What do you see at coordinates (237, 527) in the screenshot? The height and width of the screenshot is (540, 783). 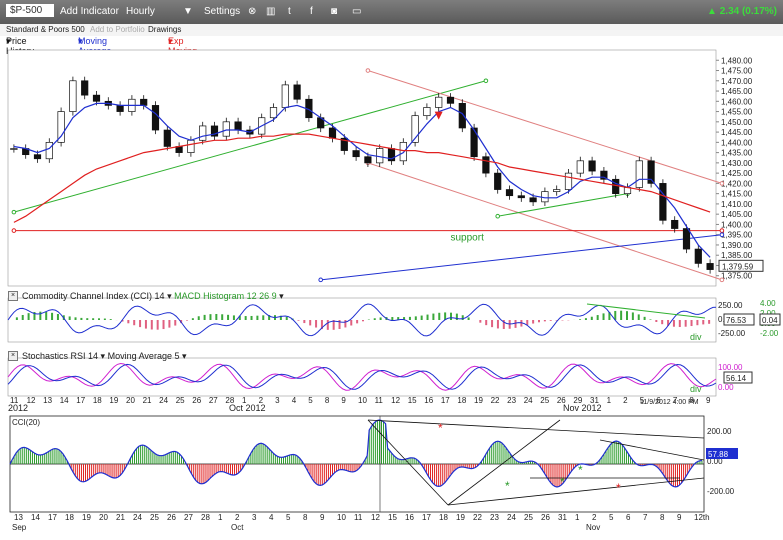 I see `bottom-month-label: Oct` at bounding box center [237, 527].